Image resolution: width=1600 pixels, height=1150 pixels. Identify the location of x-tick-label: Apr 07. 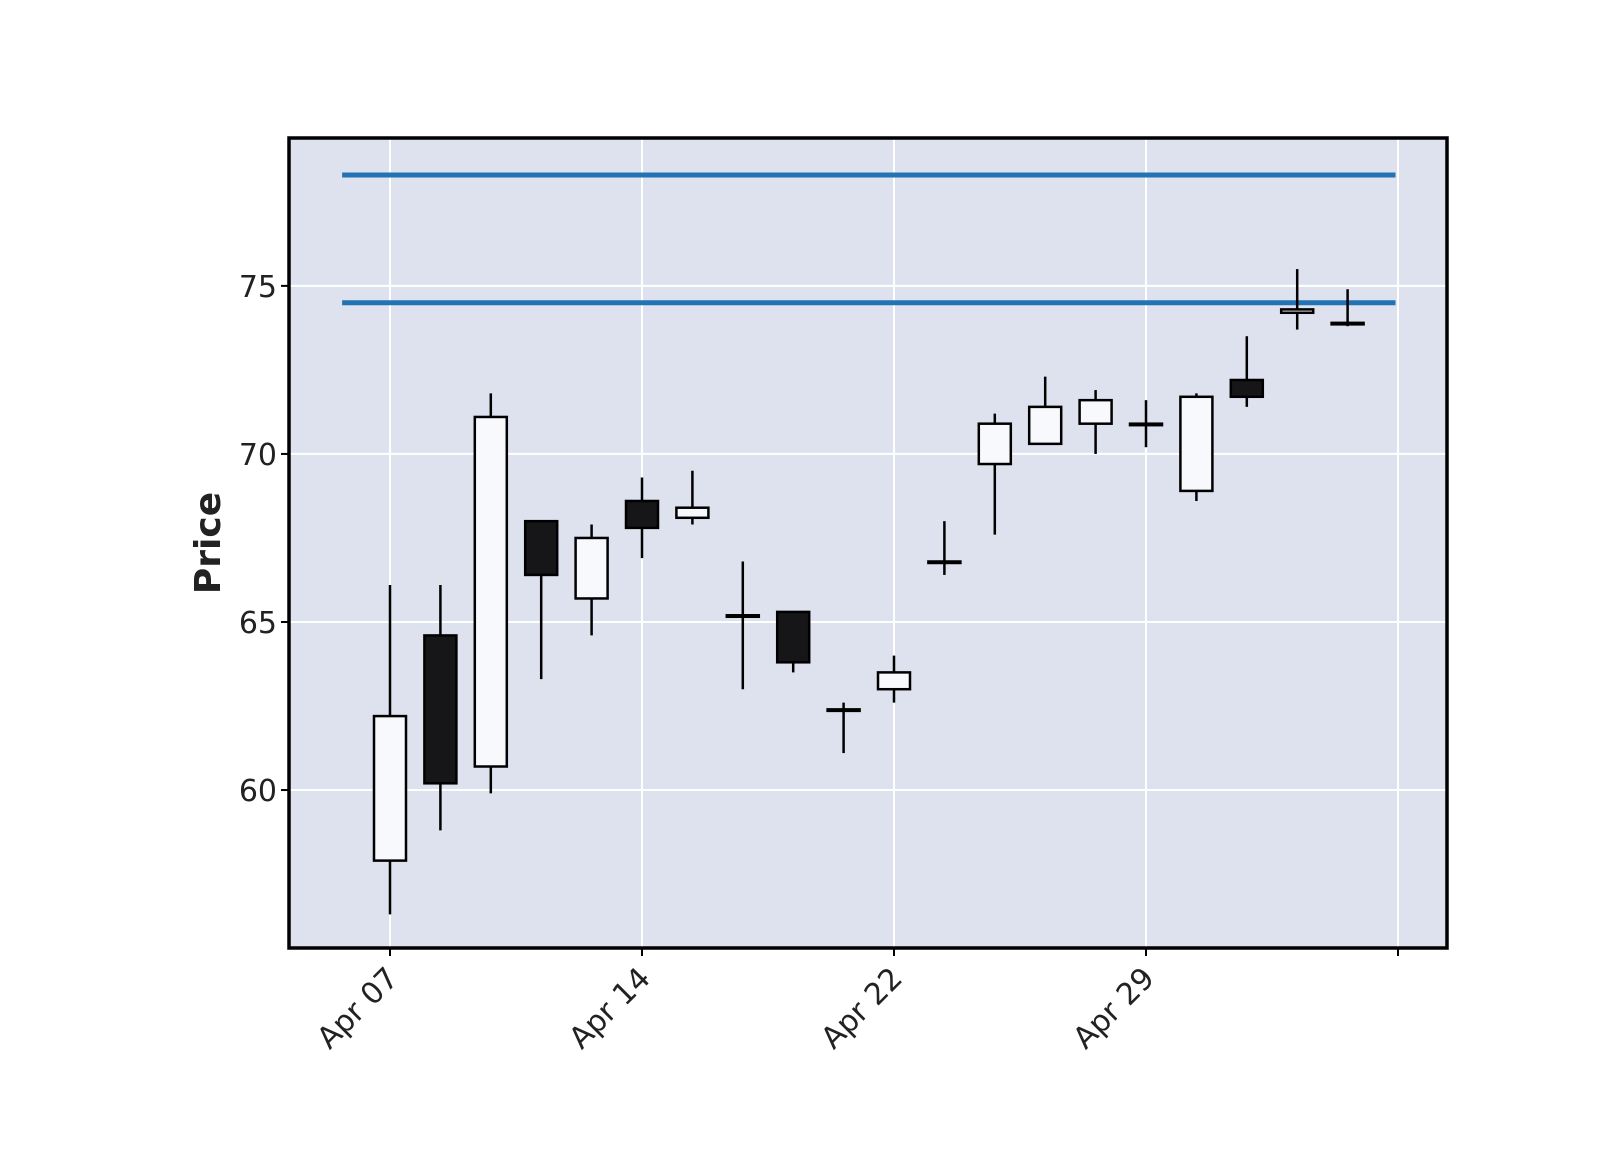
(357, 1008).